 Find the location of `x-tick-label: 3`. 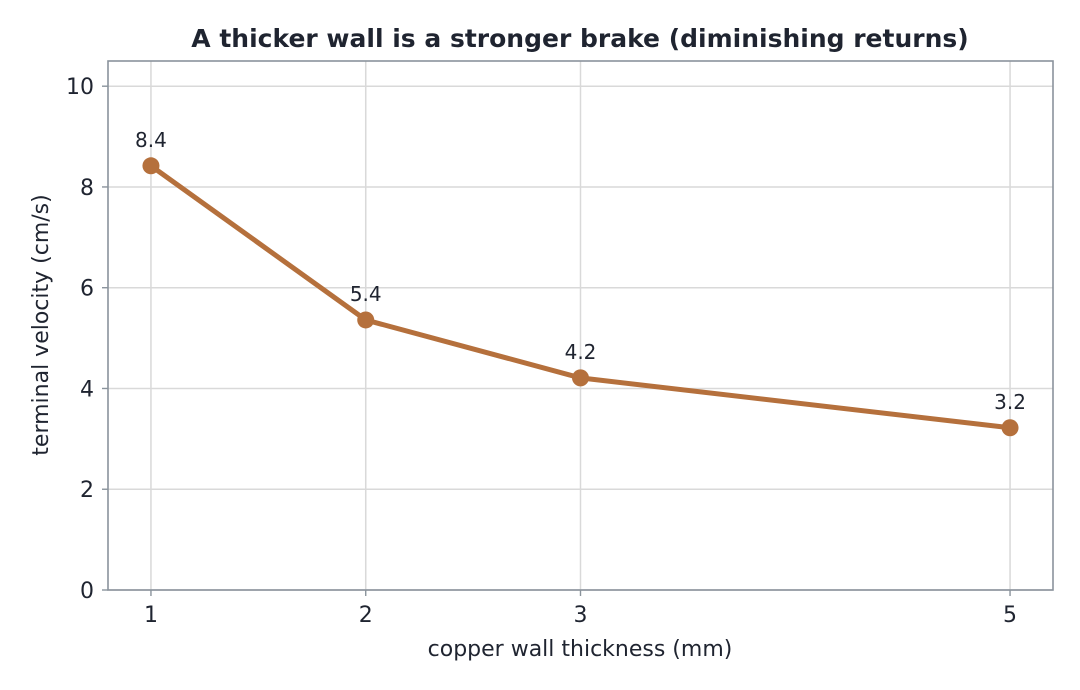

x-tick-label: 3 is located at coordinates (581, 615).